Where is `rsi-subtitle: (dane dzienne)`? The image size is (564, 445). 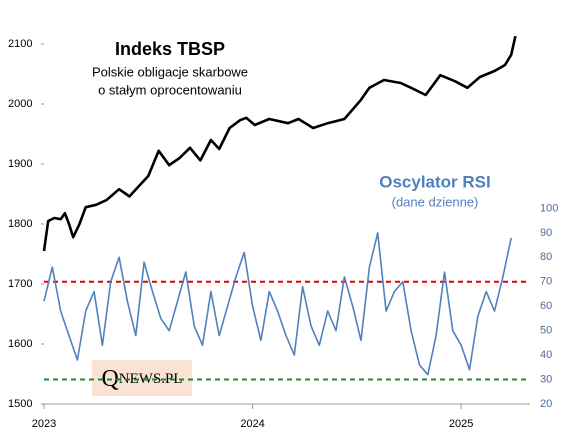
rsi-subtitle: (dane dzienne) is located at coordinates (435, 201).